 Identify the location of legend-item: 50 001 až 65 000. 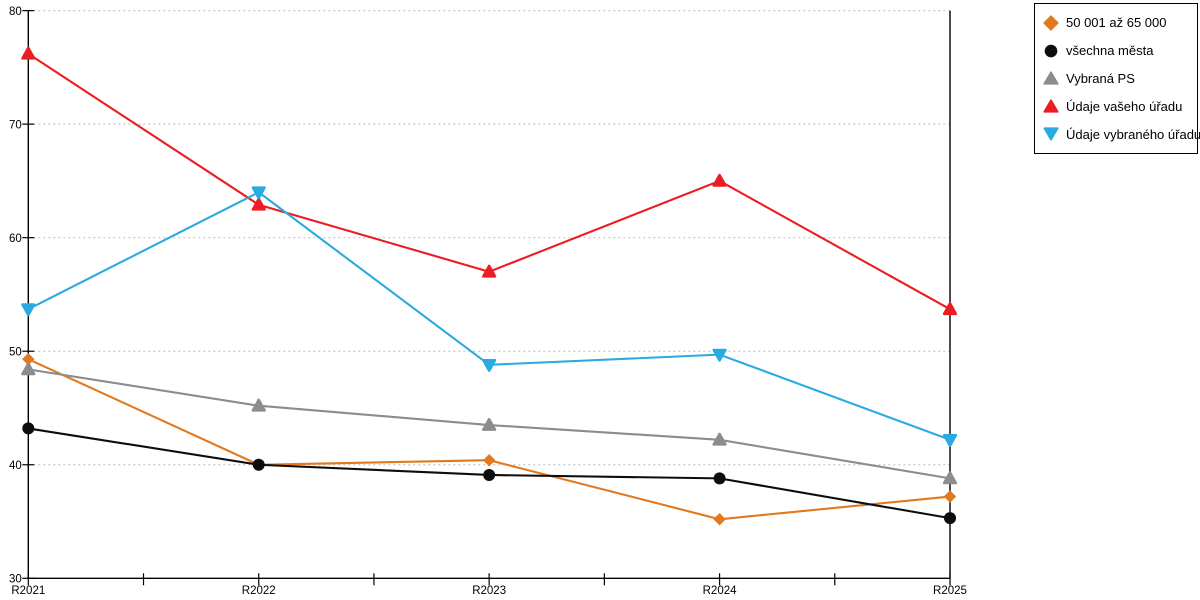
(1118, 23).